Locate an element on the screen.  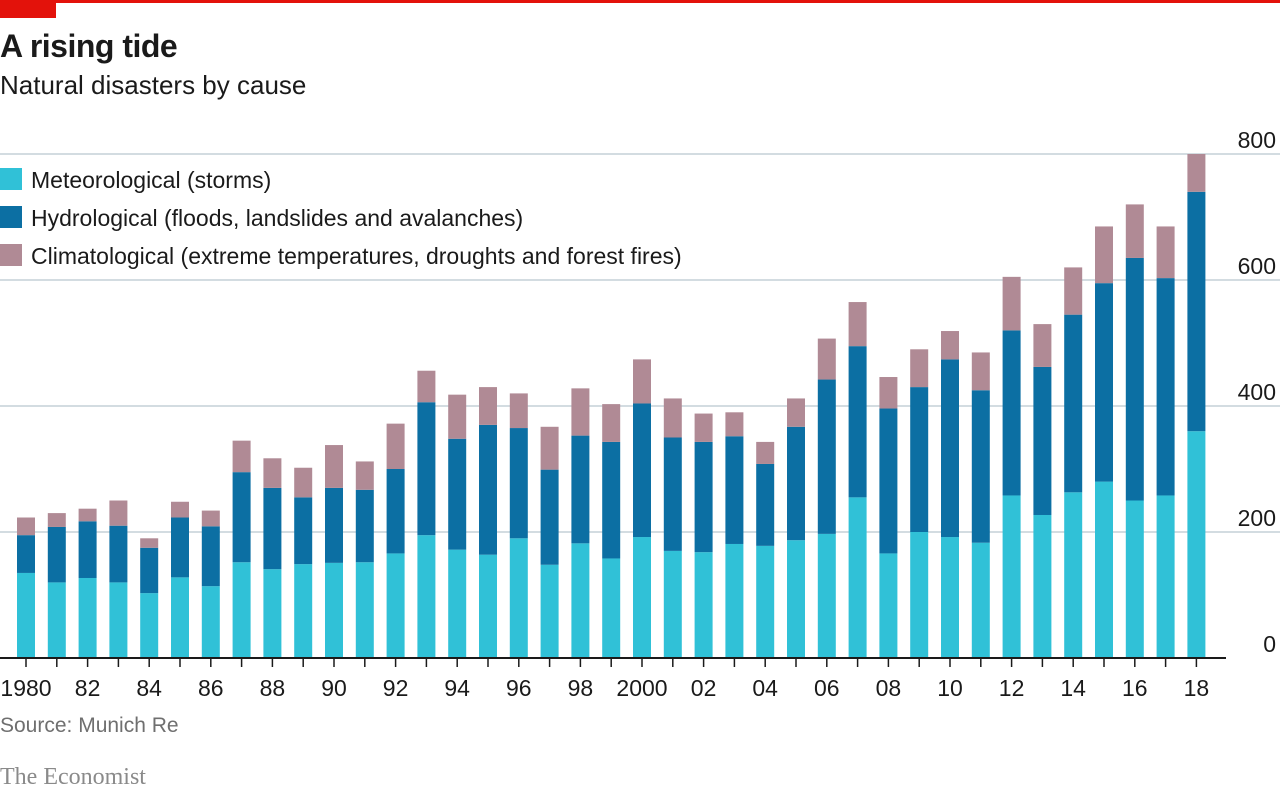
y-tick-label: 800 is located at coordinates (1257, 140).